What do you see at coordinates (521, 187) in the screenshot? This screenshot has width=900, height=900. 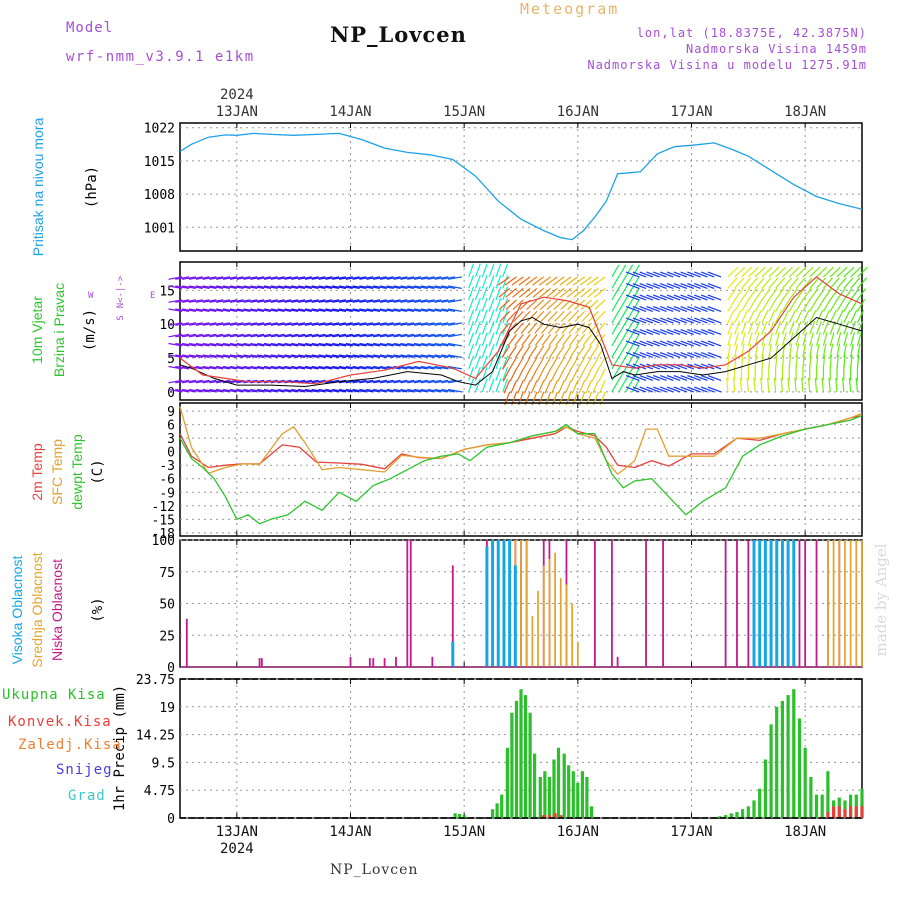 I see `pressure-frame` at bounding box center [521, 187].